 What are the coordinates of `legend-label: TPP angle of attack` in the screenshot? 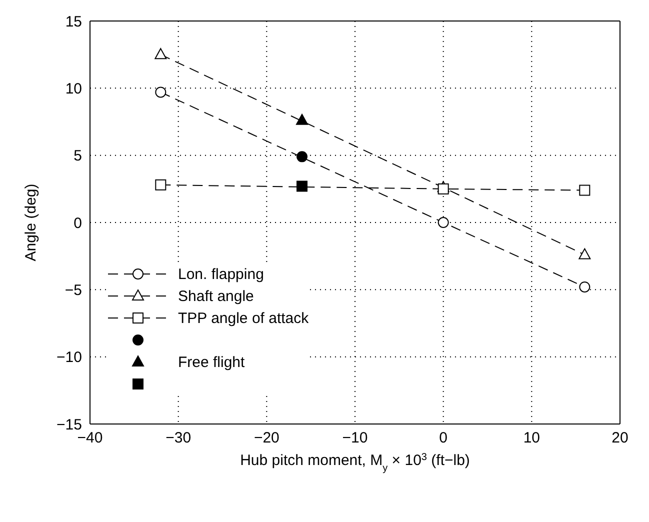 It's located at (243, 318).